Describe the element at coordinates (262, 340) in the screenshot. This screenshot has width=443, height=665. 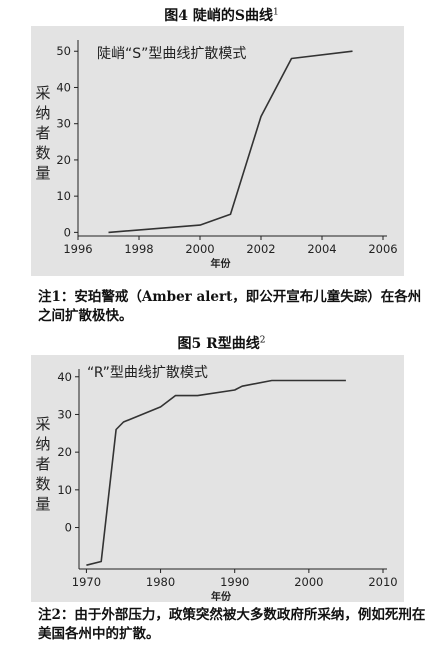
I see `figure5-title-sup: 2` at that location.